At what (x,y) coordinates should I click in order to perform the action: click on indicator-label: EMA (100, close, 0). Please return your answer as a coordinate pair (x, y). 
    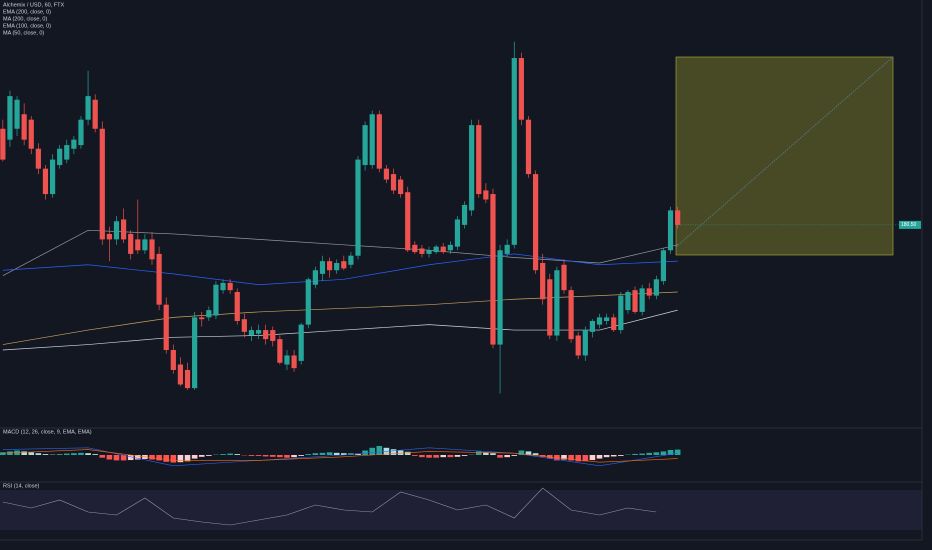
    Looking at the image, I should click on (27, 26).